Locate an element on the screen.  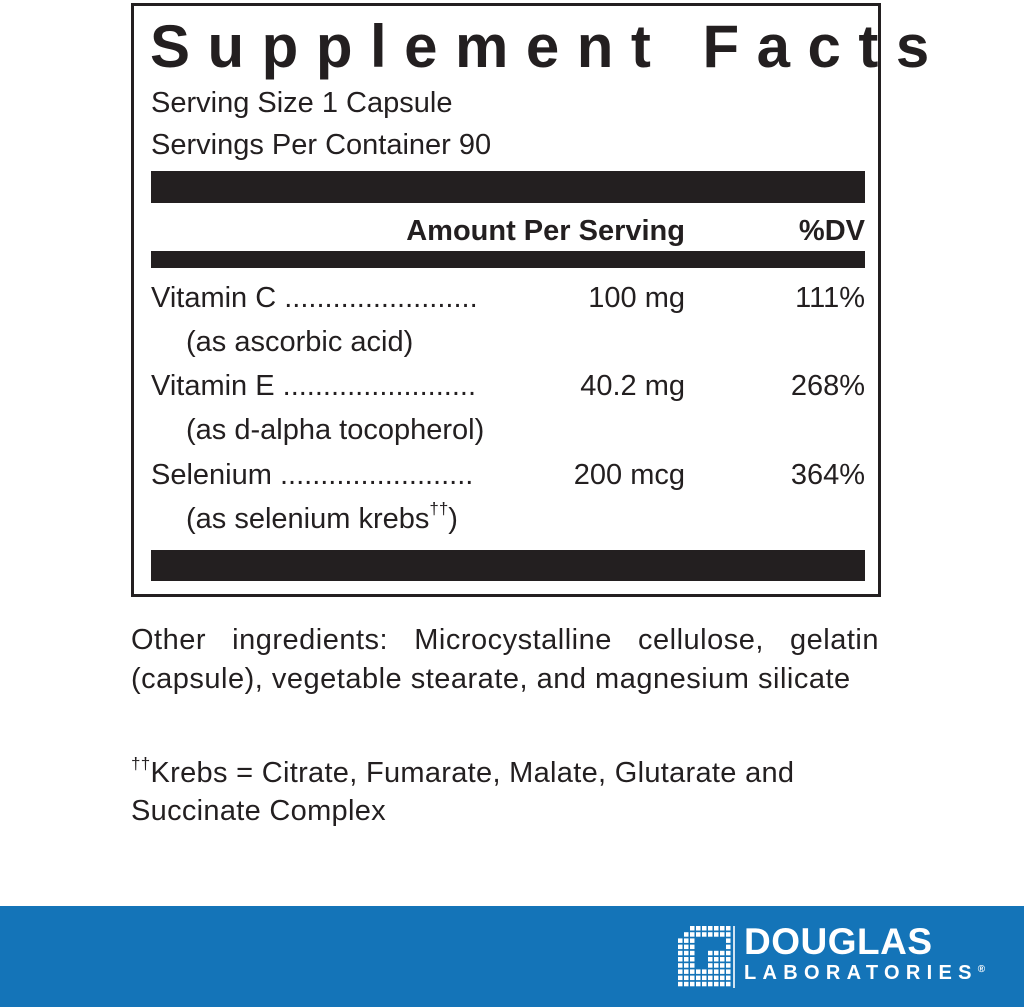
brand-band is located at coordinates (512, 956).